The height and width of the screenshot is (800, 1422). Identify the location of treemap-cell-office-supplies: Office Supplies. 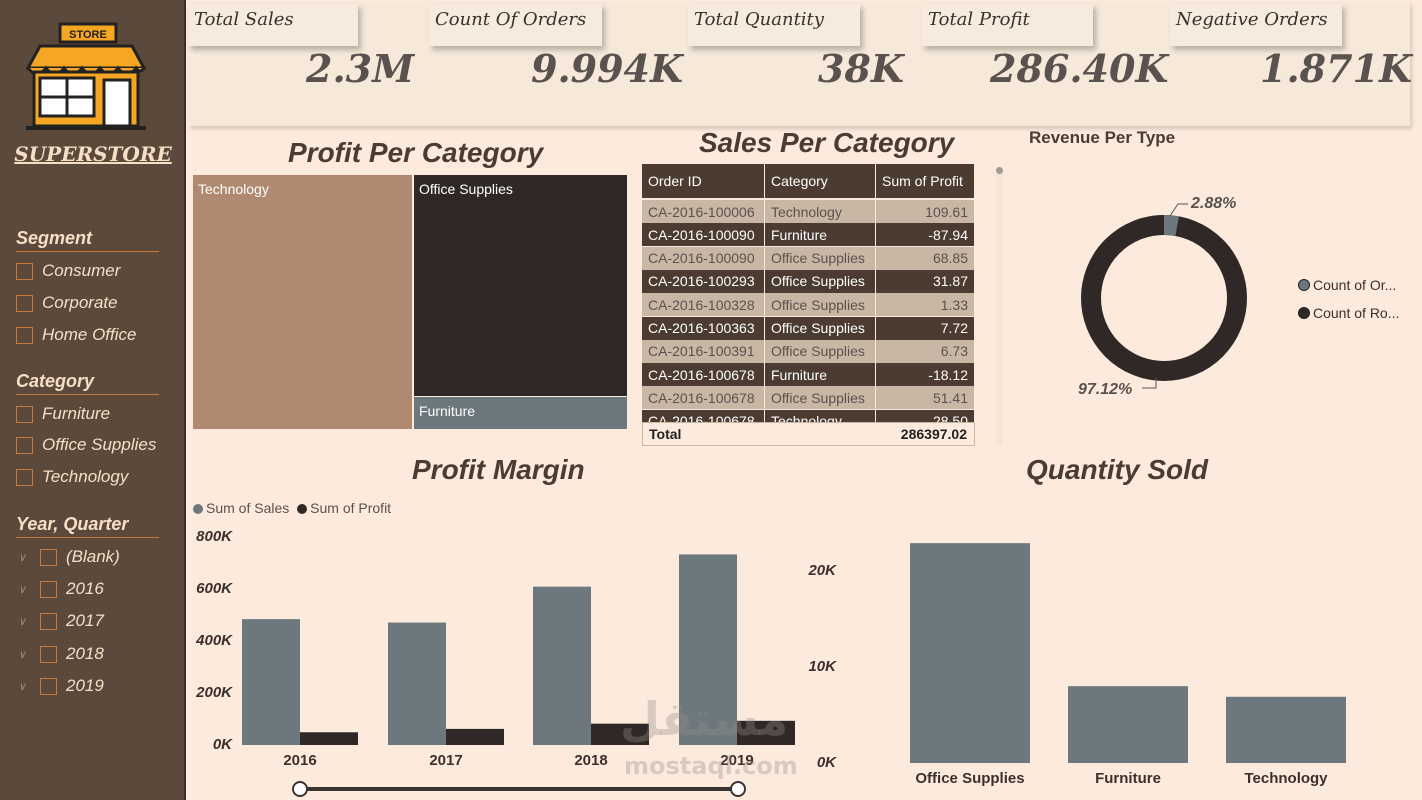
(520, 285).